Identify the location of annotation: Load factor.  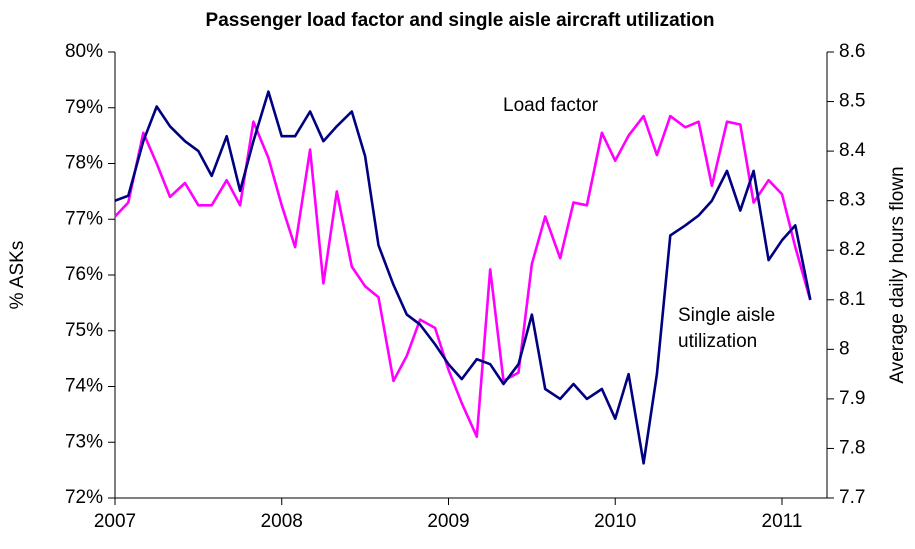
(551, 105).